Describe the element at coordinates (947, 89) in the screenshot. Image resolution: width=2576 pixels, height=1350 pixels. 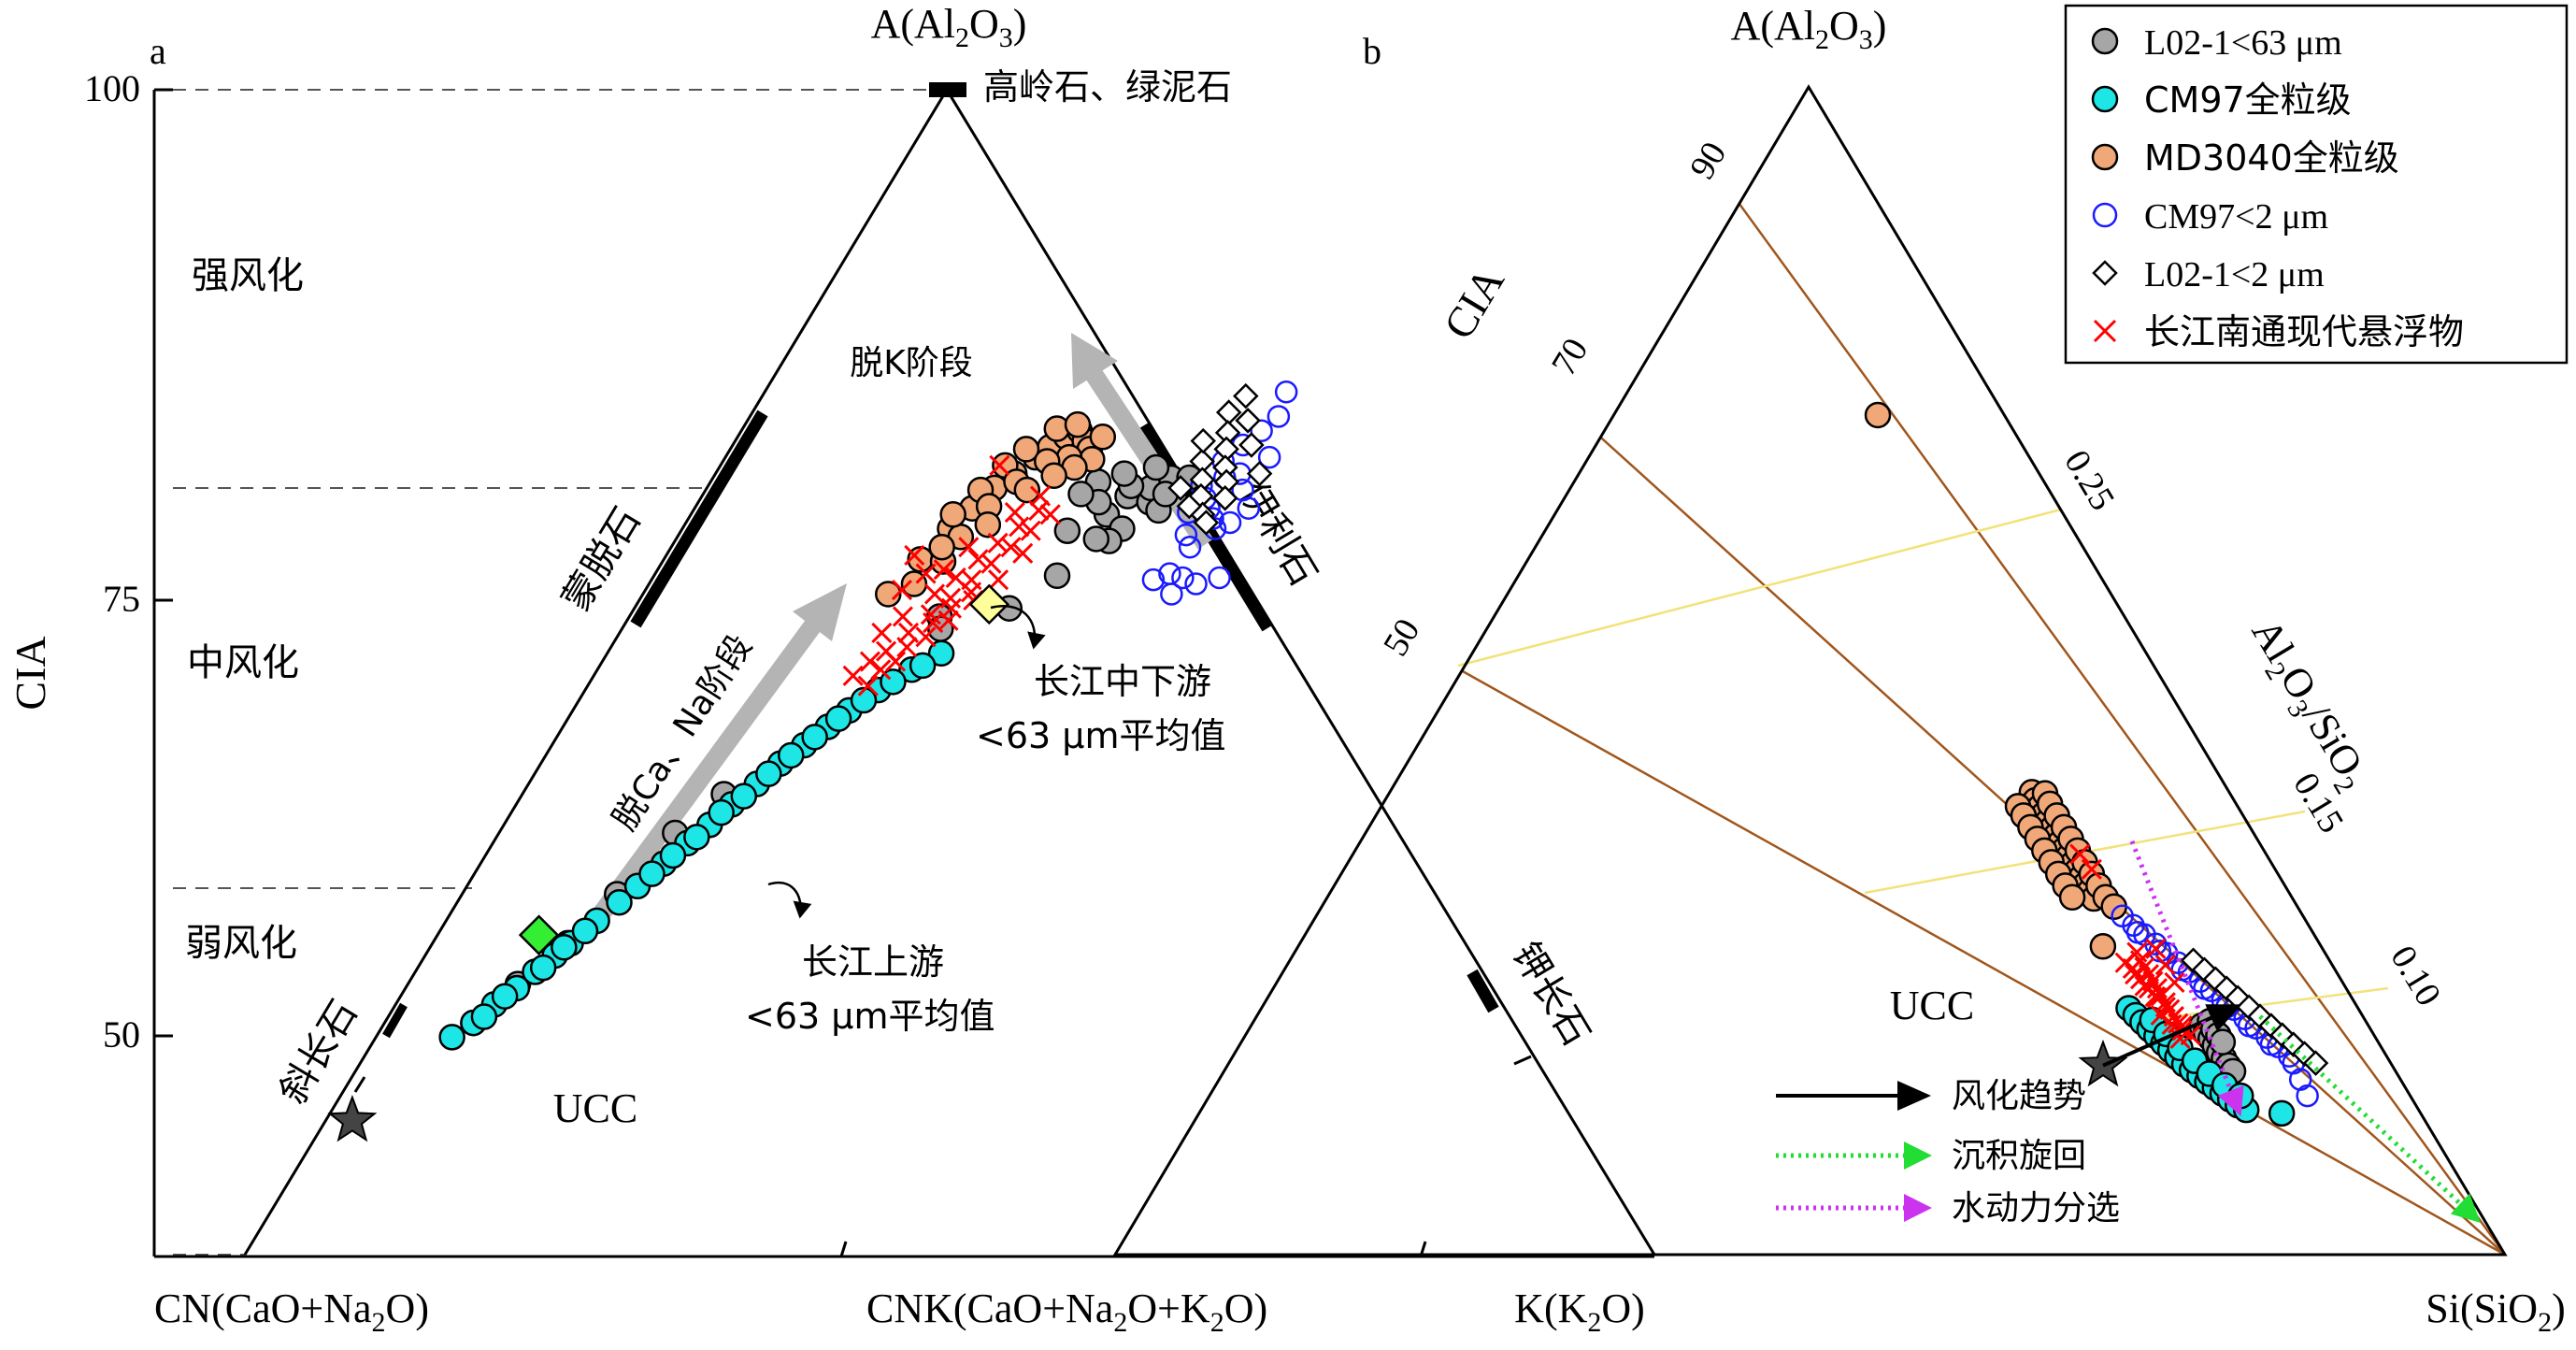
I see `kaolinite-bar` at that location.